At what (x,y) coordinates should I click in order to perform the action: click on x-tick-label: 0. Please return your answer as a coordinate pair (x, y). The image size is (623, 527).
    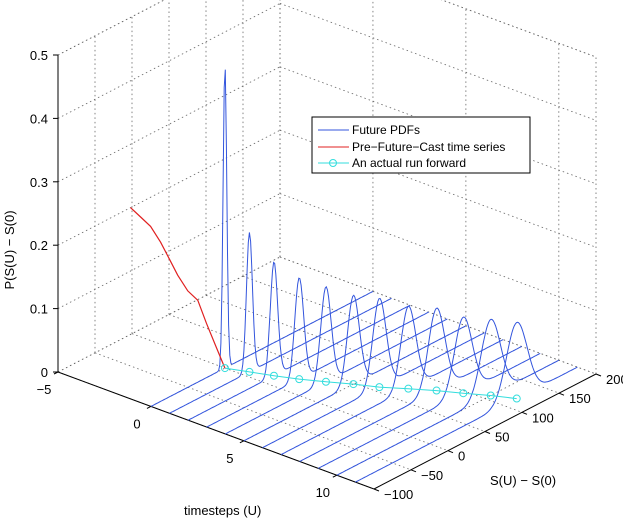
    Looking at the image, I should click on (136, 423).